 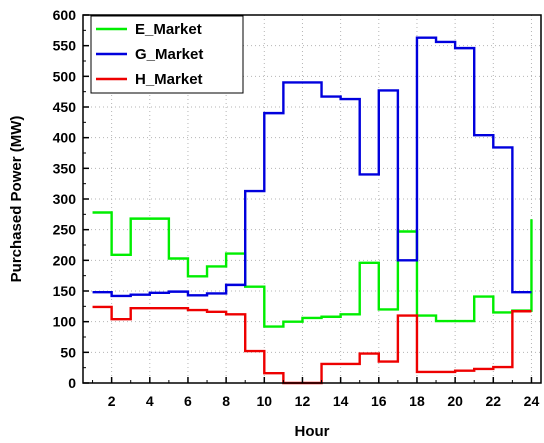 What do you see at coordinates (72, 383) in the screenshot?
I see `y-tick-label: 0` at bounding box center [72, 383].